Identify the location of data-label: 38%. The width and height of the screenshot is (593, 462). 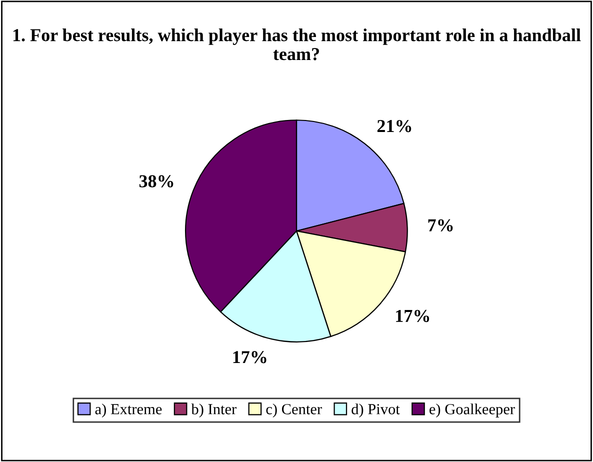
(156, 181).